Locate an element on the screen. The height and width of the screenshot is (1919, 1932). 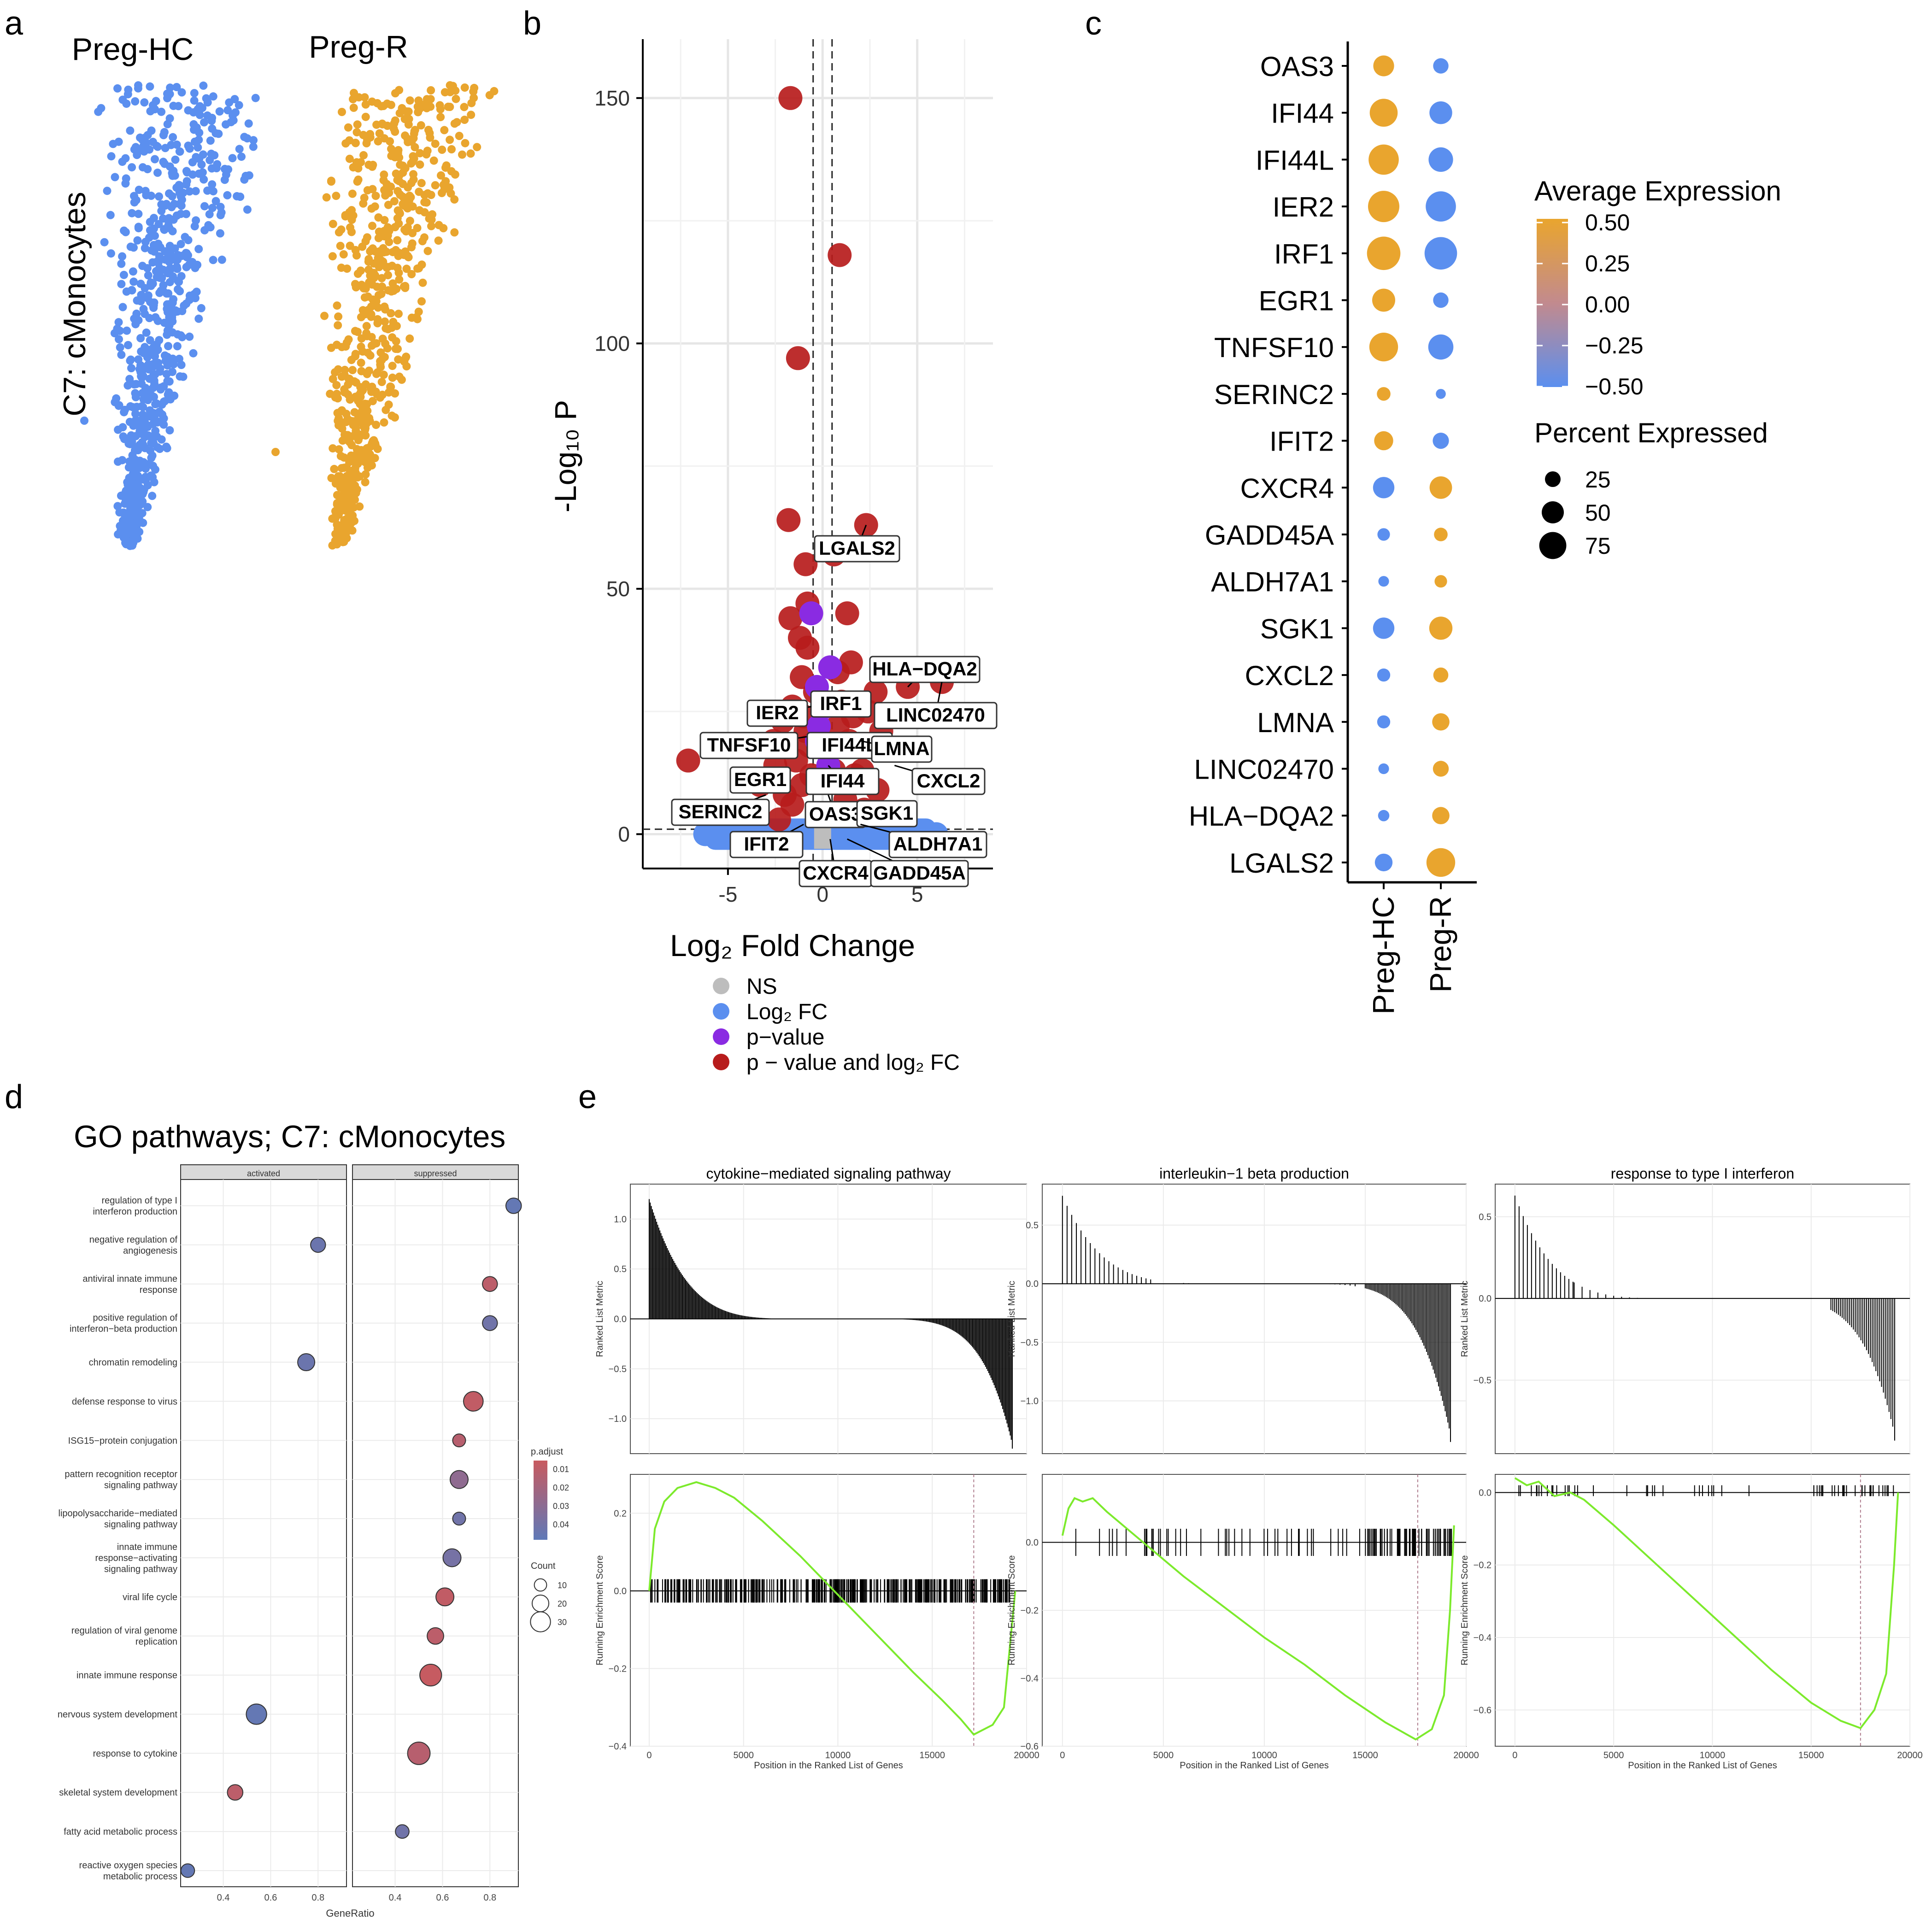
x-tick-label: 0.8 is located at coordinates (317, 1898).